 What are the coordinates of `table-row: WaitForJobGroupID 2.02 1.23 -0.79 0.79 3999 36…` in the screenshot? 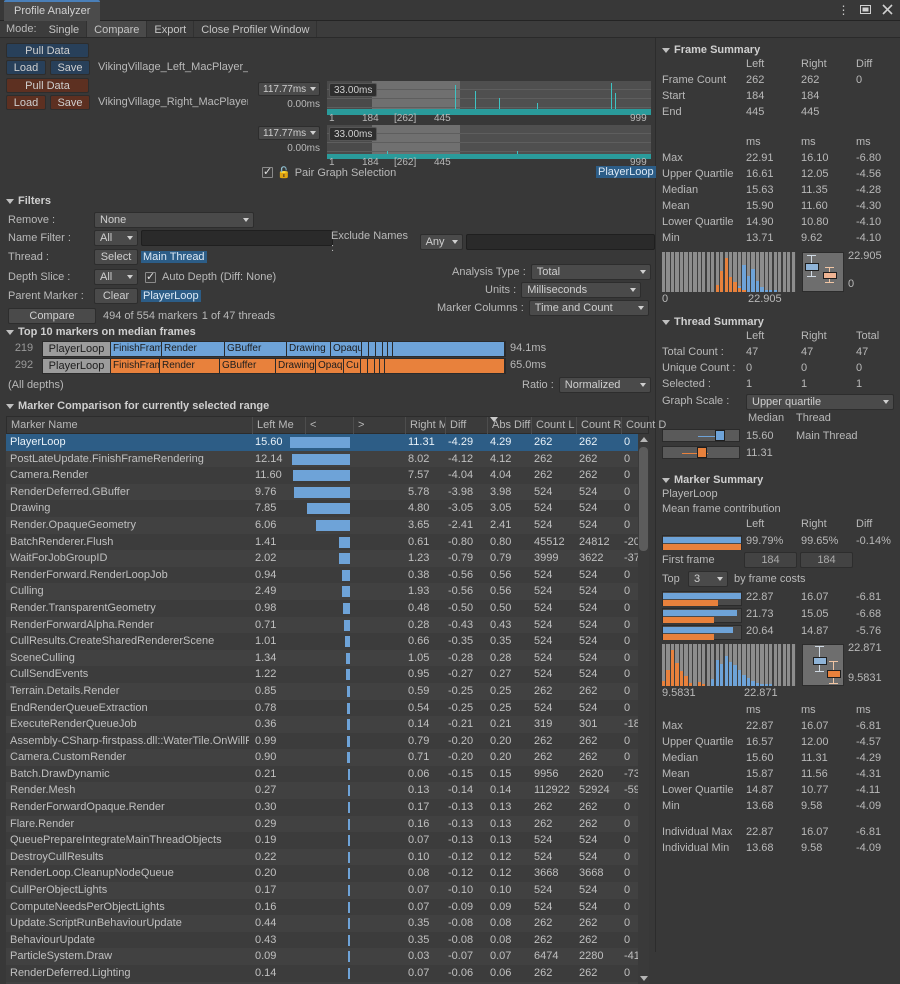 It's located at (327, 558).